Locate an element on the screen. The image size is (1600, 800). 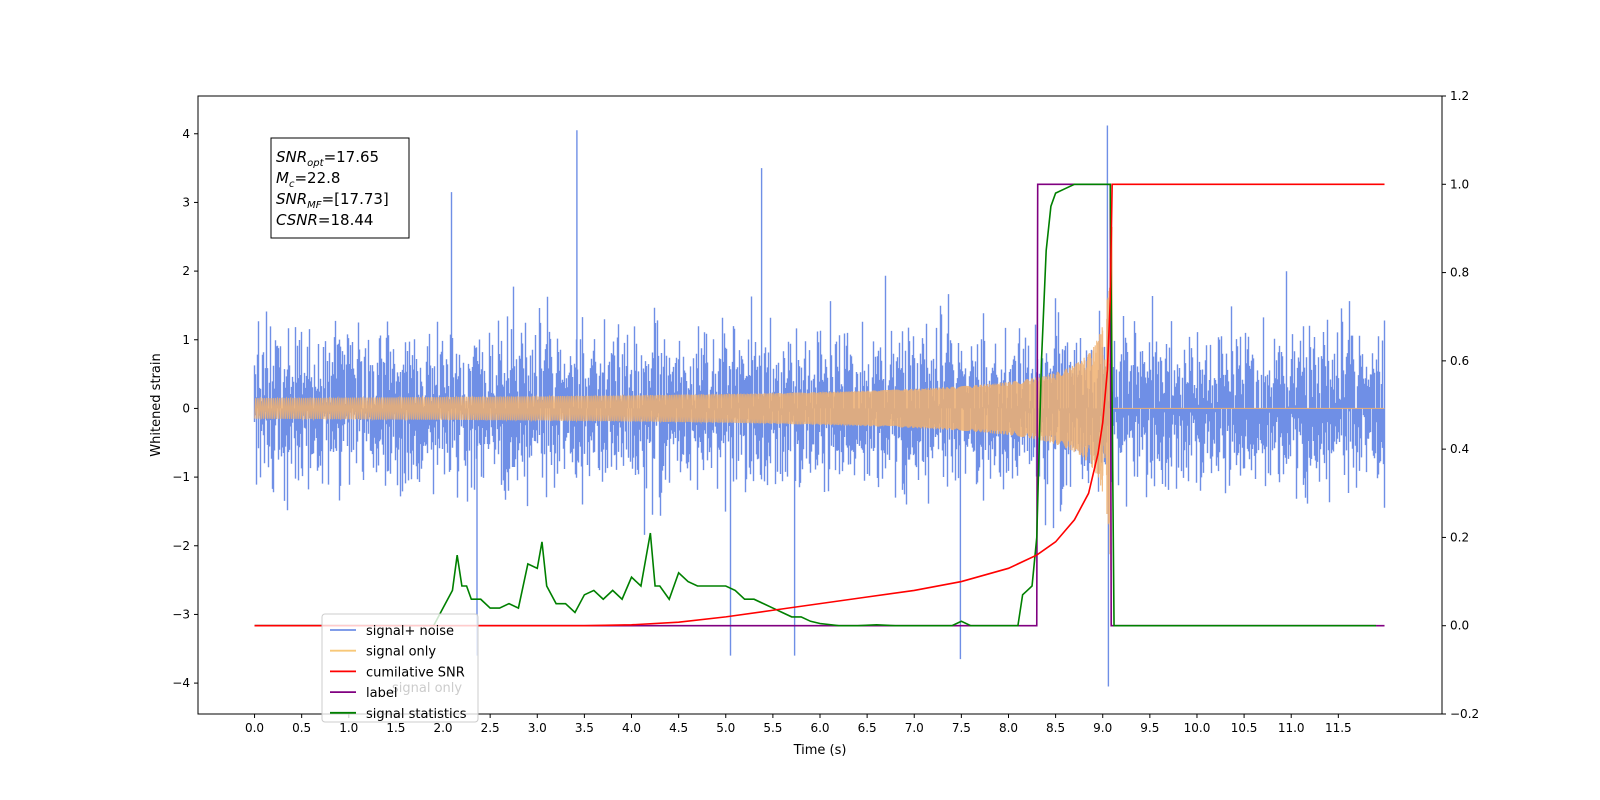
y-right-tick-label: 0.8 is located at coordinates (1459, 273).